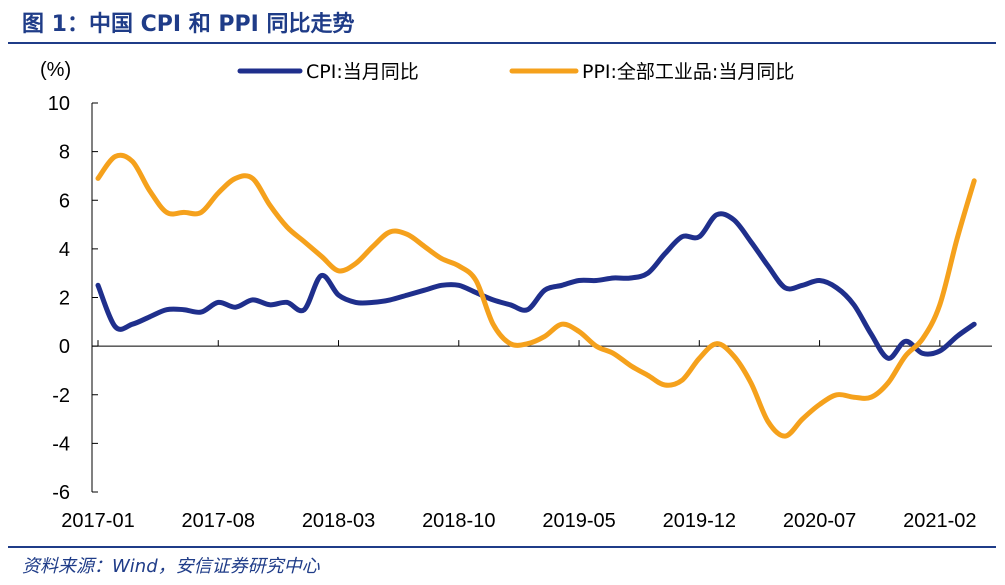 This screenshot has height=585, width=1005. Describe the element at coordinates (64, 347) in the screenshot. I see `y-tick-label: 0` at that location.